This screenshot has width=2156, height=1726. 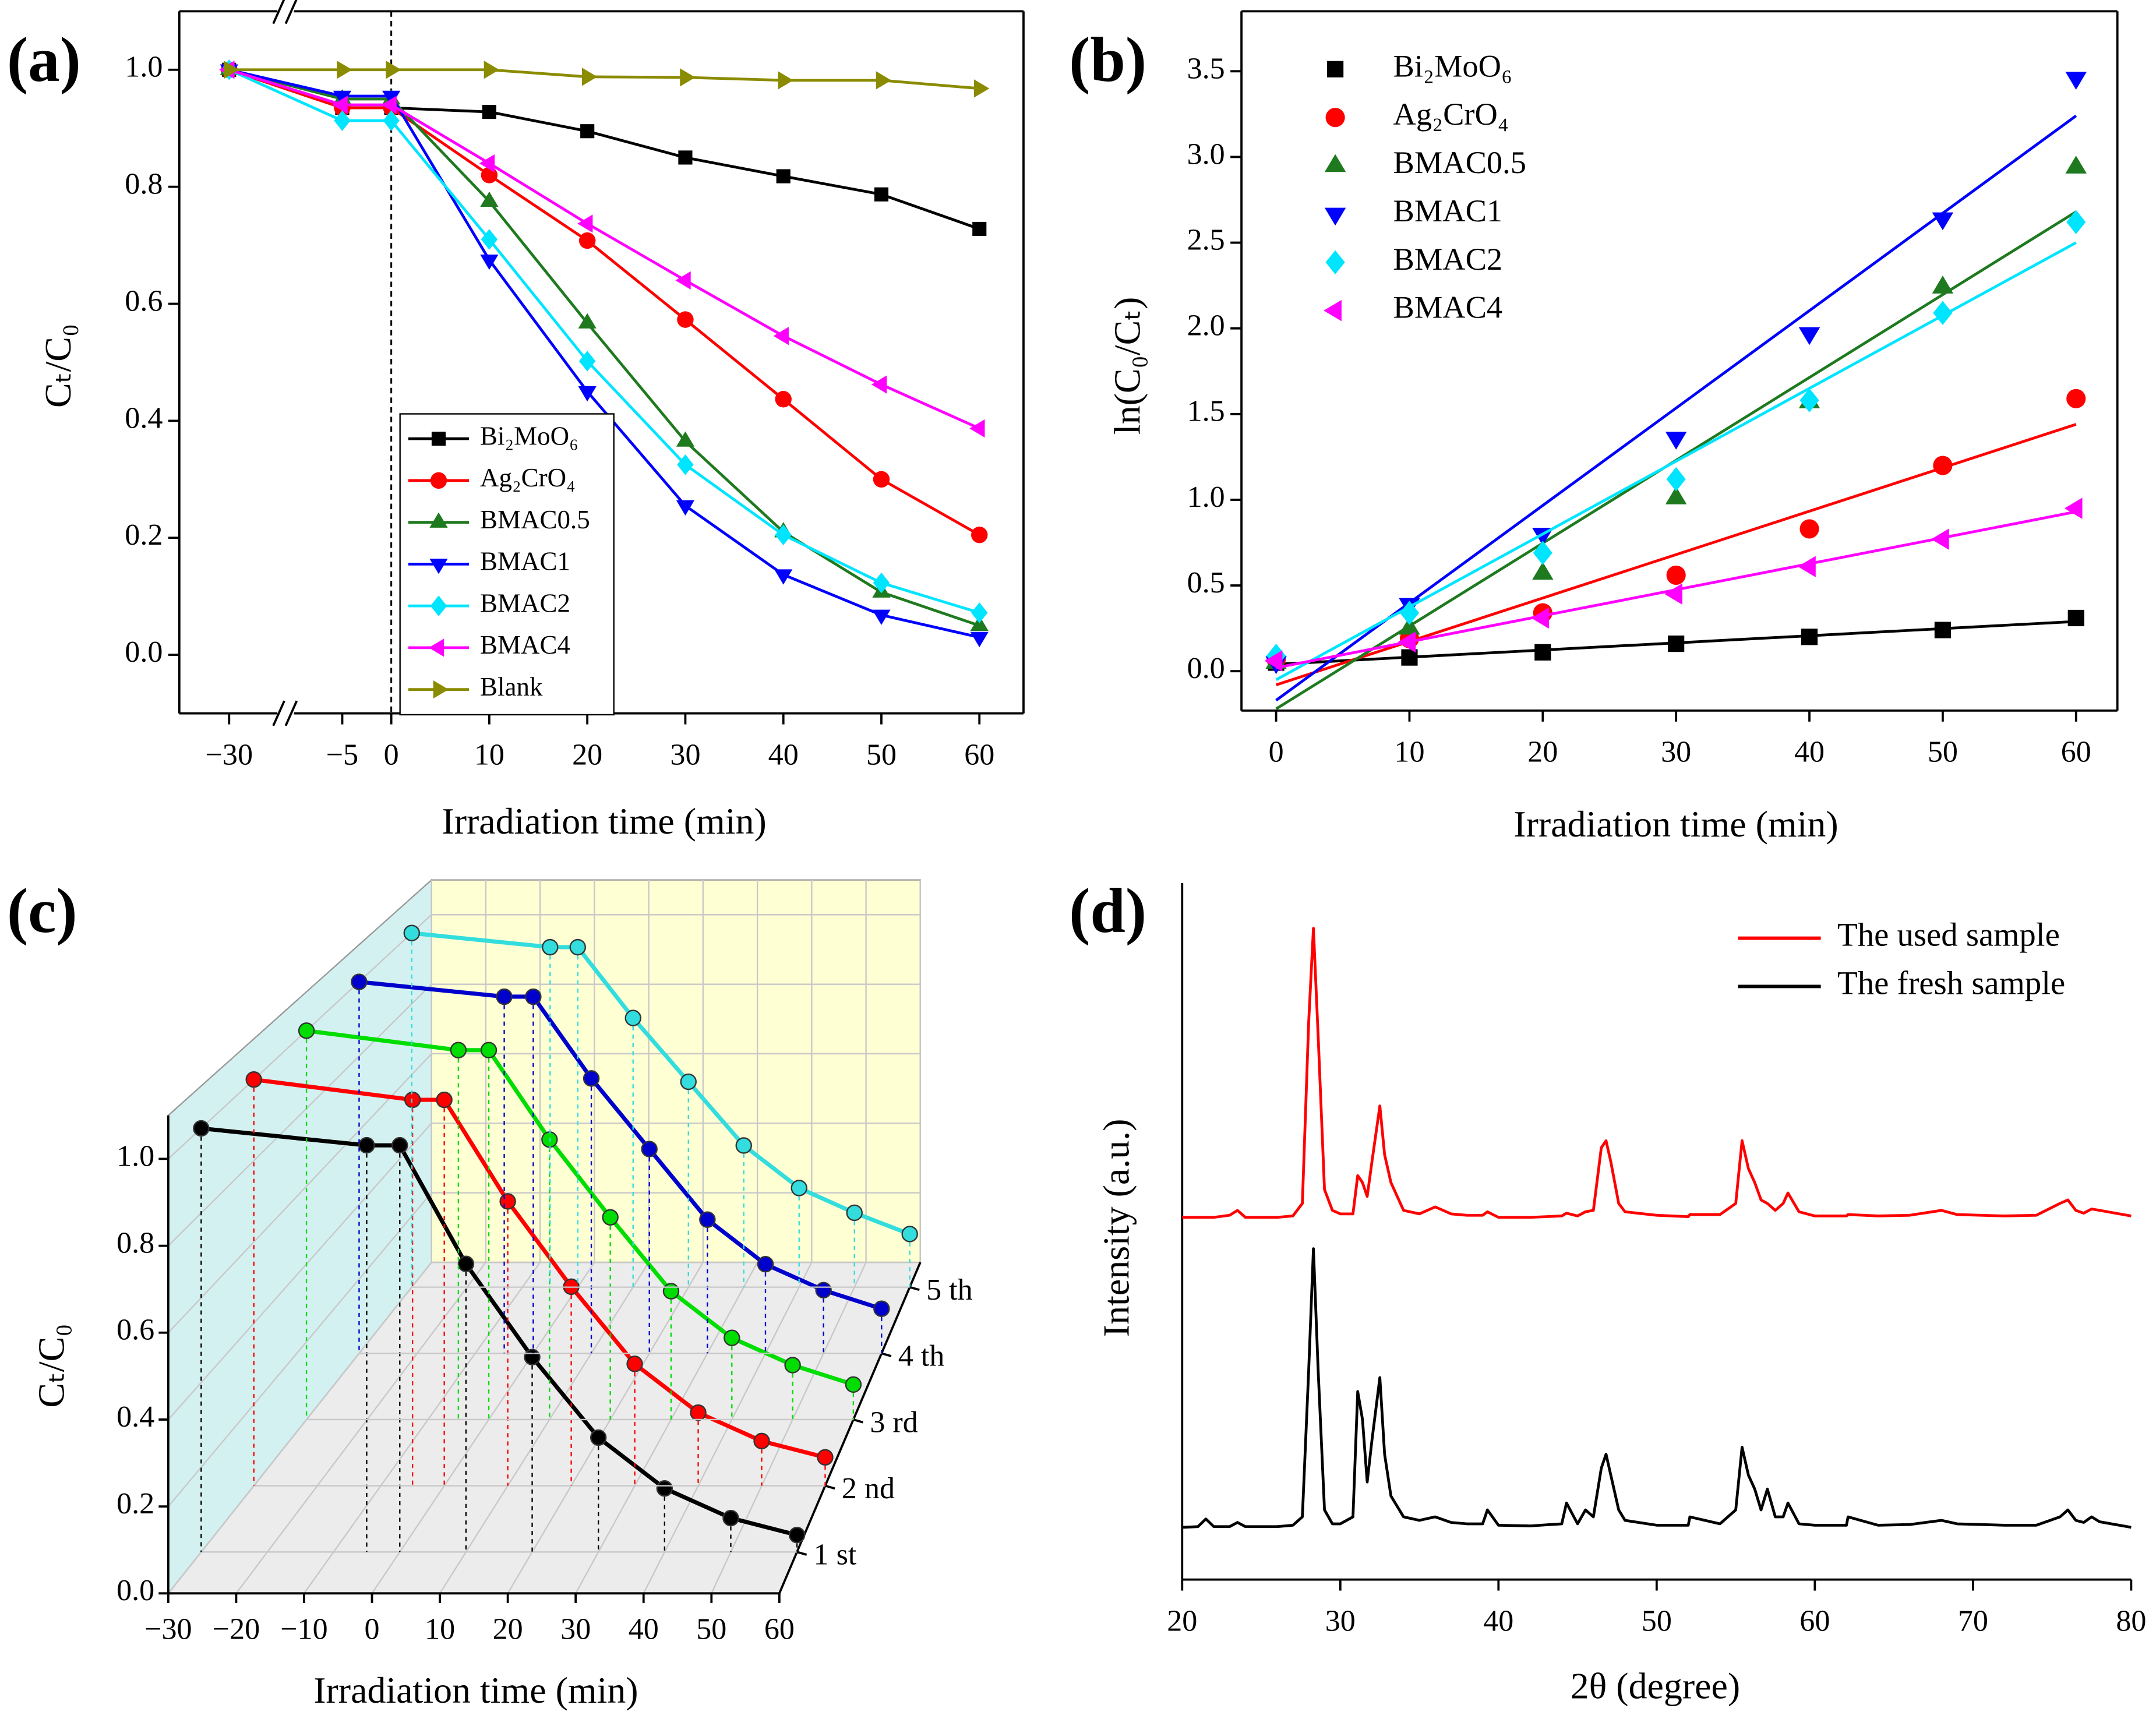 What do you see at coordinates (1206, 411) in the screenshot?
I see `y-tick-label: 1.5` at bounding box center [1206, 411].